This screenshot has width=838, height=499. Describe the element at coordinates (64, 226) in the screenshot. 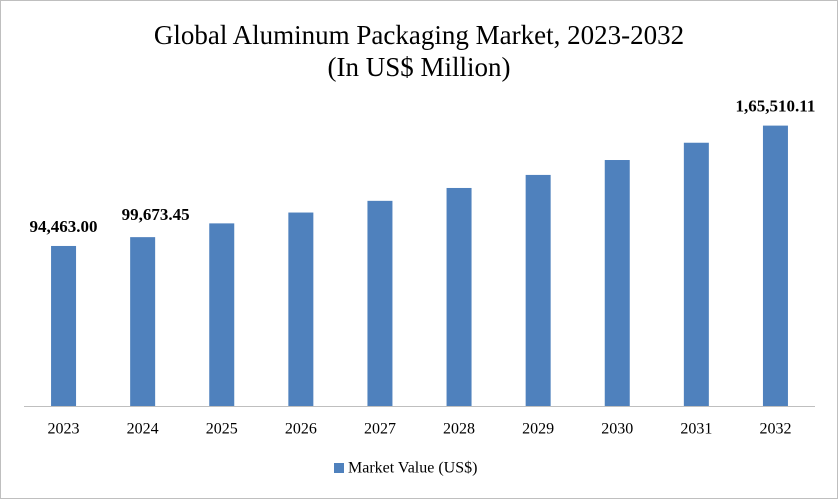

I see `value-label: 94,463.00` at that location.